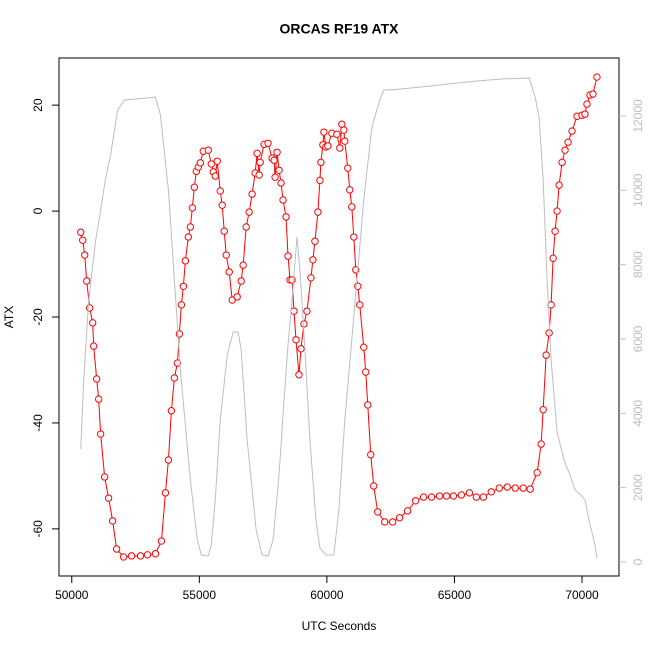 The height and width of the screenshot is (650, 650). What do you see at coordinates (38, 210) in the screenshot?
I see `y-tick-label: 0` at bounding box center [38, 210].